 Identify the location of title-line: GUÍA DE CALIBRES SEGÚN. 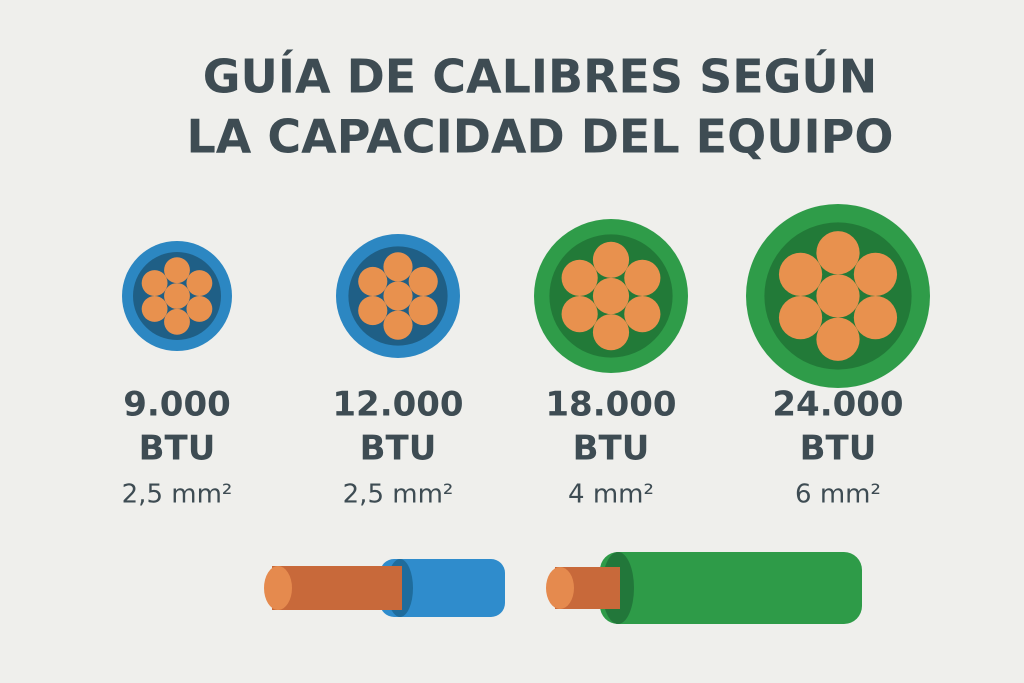
(540, 77).